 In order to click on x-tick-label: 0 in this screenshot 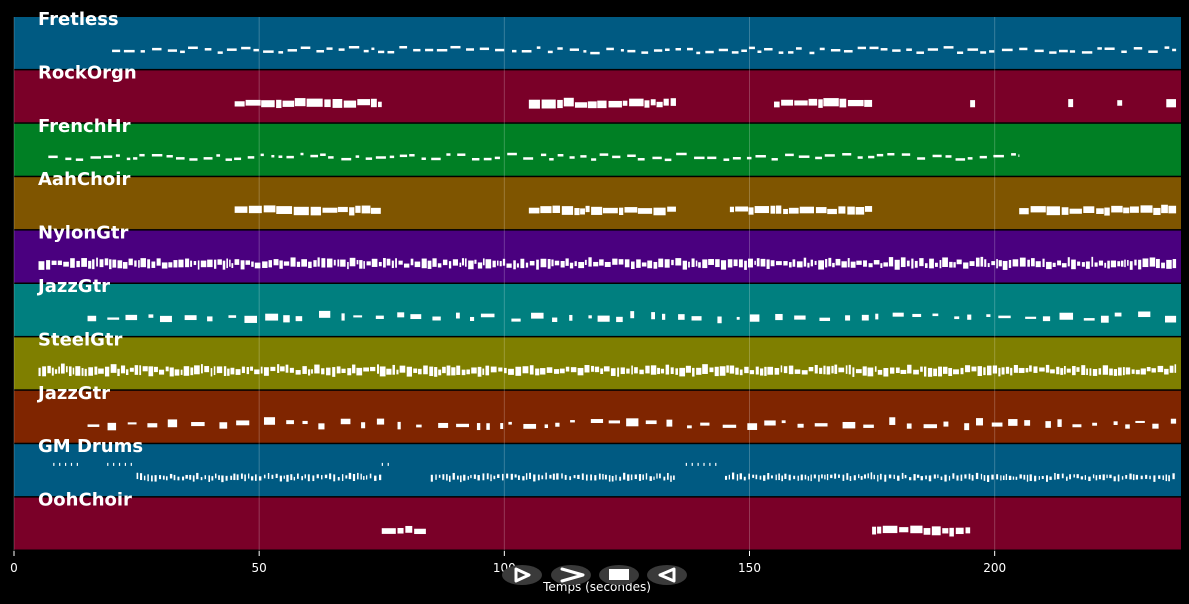, I will do `click(14, 568)`.